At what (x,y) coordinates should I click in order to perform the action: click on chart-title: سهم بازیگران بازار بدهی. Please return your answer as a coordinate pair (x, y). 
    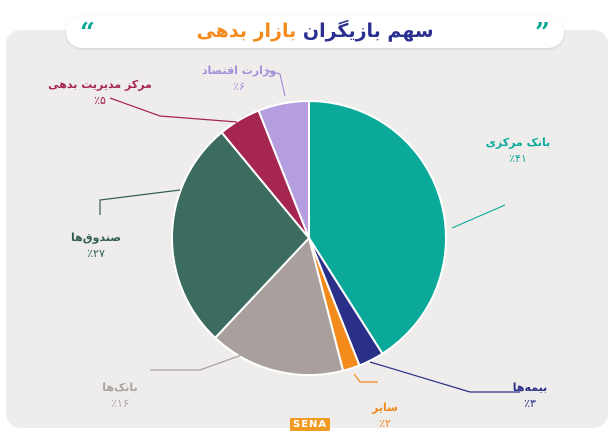
    Looking at the image, I should click on (315, 31).